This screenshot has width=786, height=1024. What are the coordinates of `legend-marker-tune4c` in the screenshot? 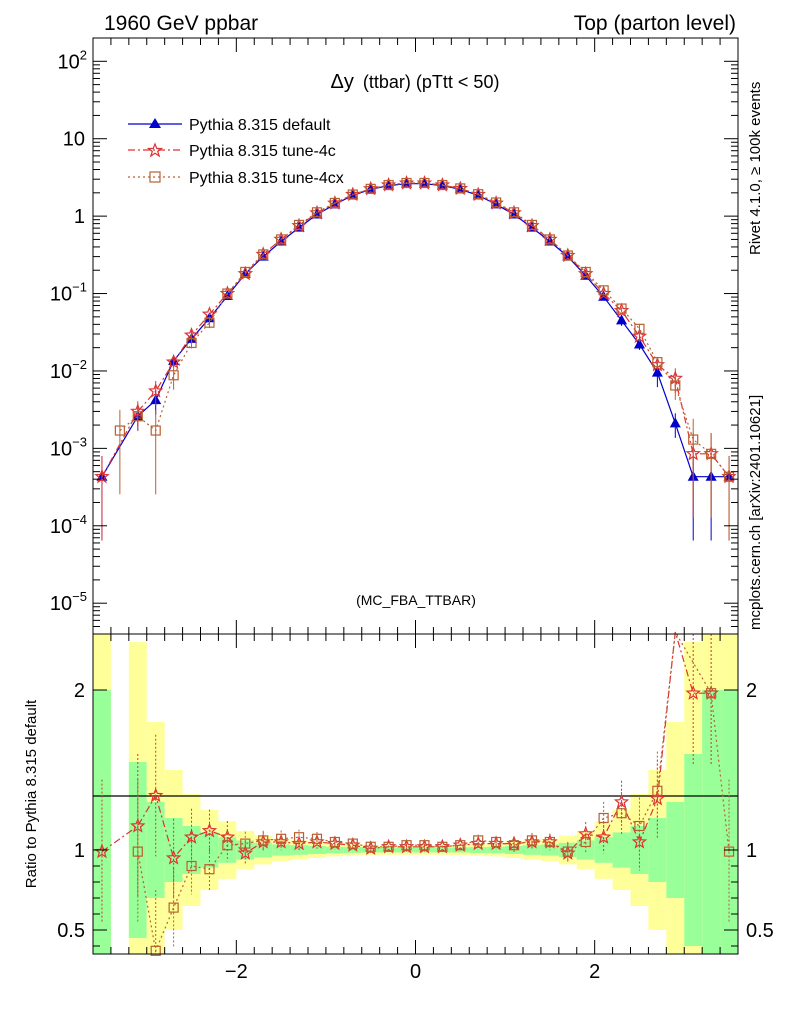 It's located at (155, 150).